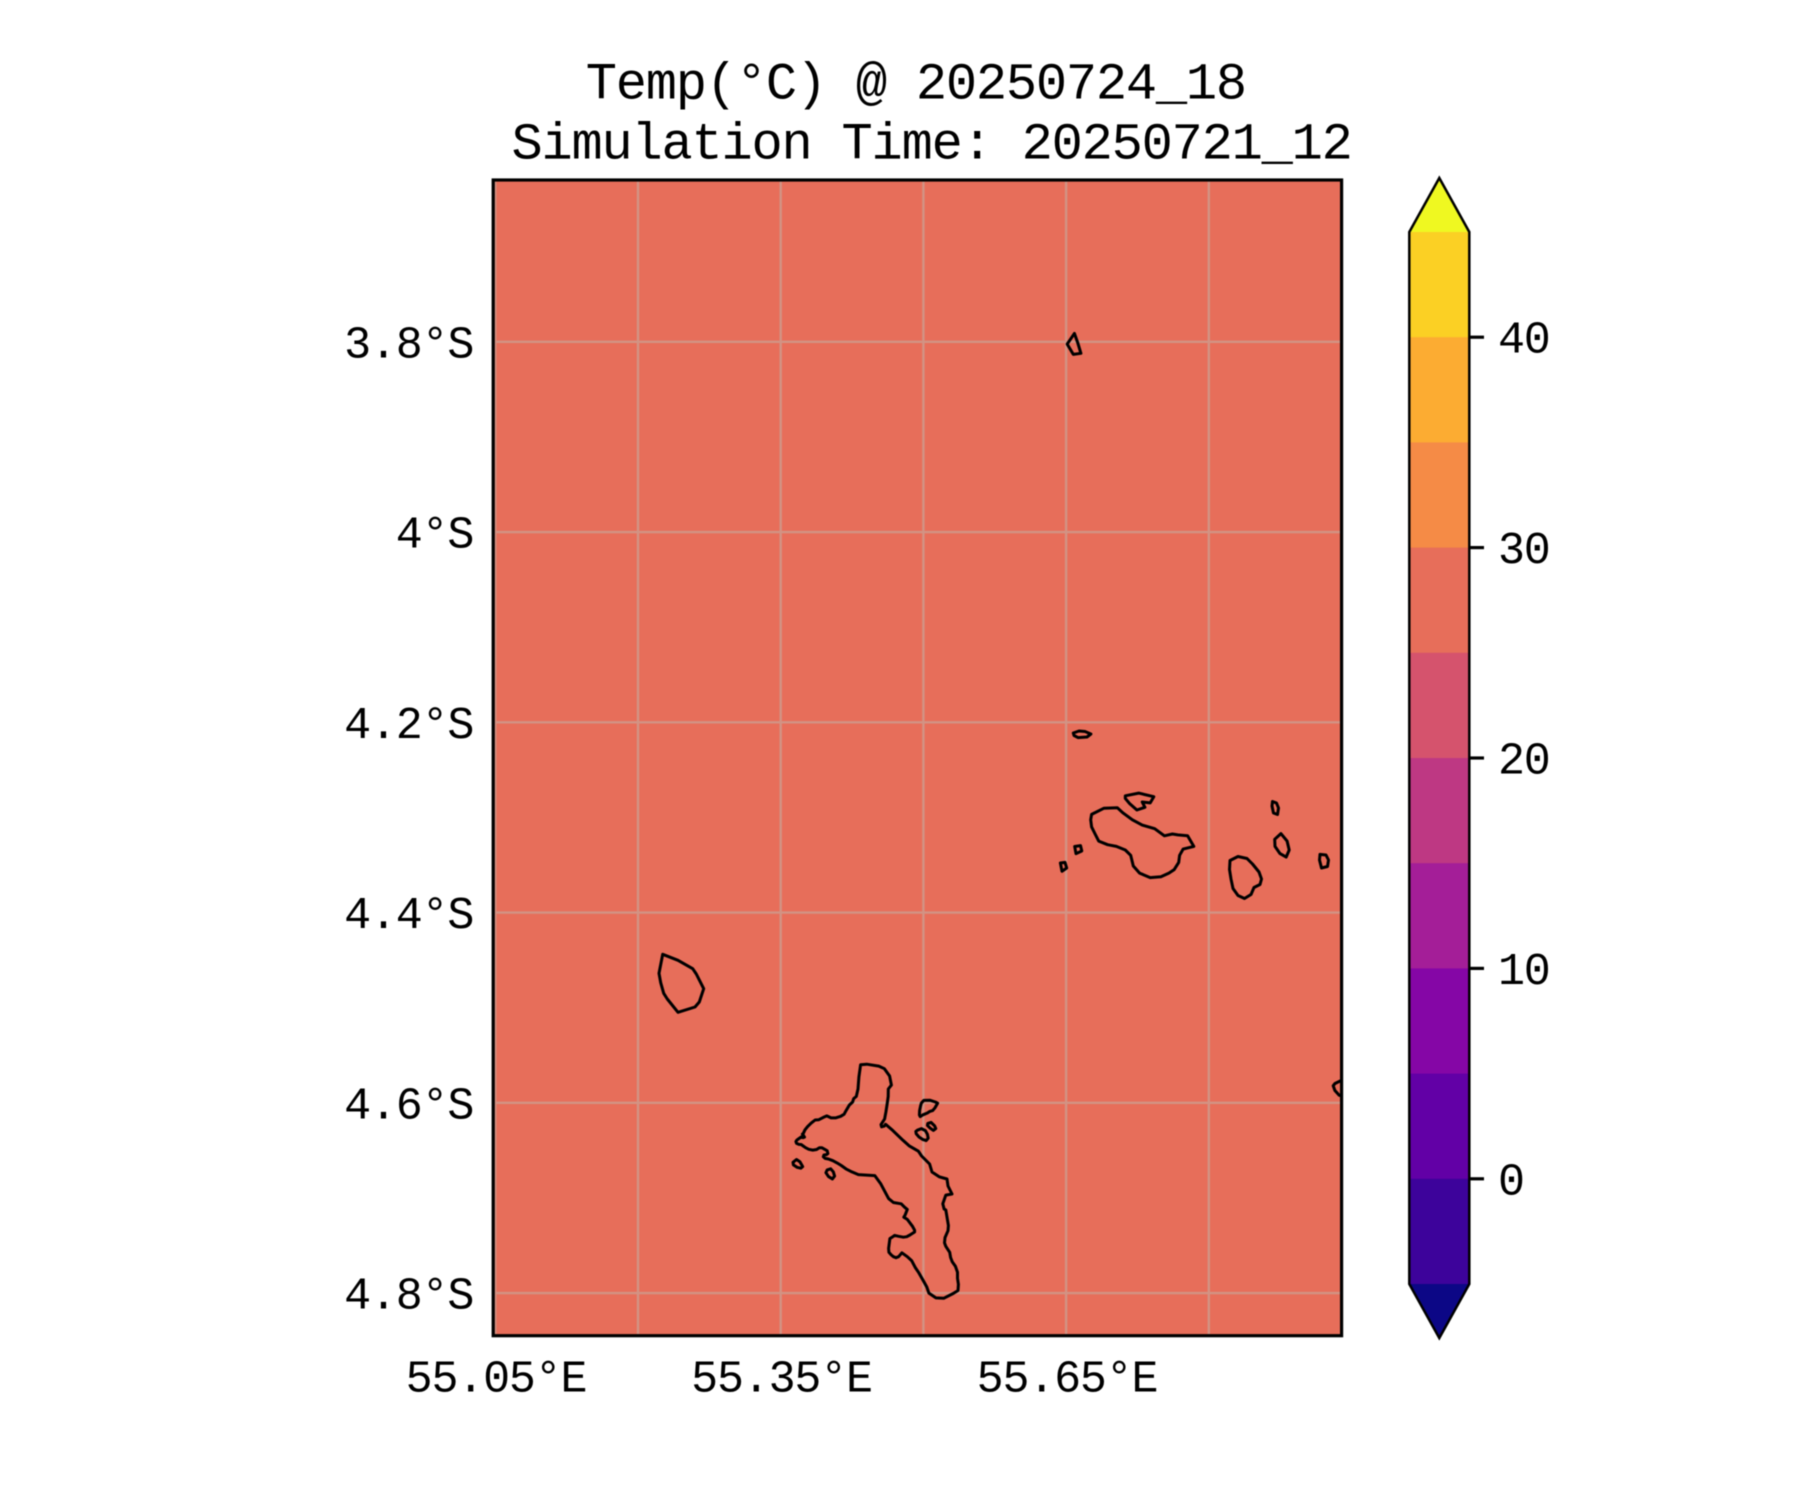 Image resolution: width=1800 pixels, height=1500 pixels. I want to click on svg-text: 4.8°S, so click(408, 1297).